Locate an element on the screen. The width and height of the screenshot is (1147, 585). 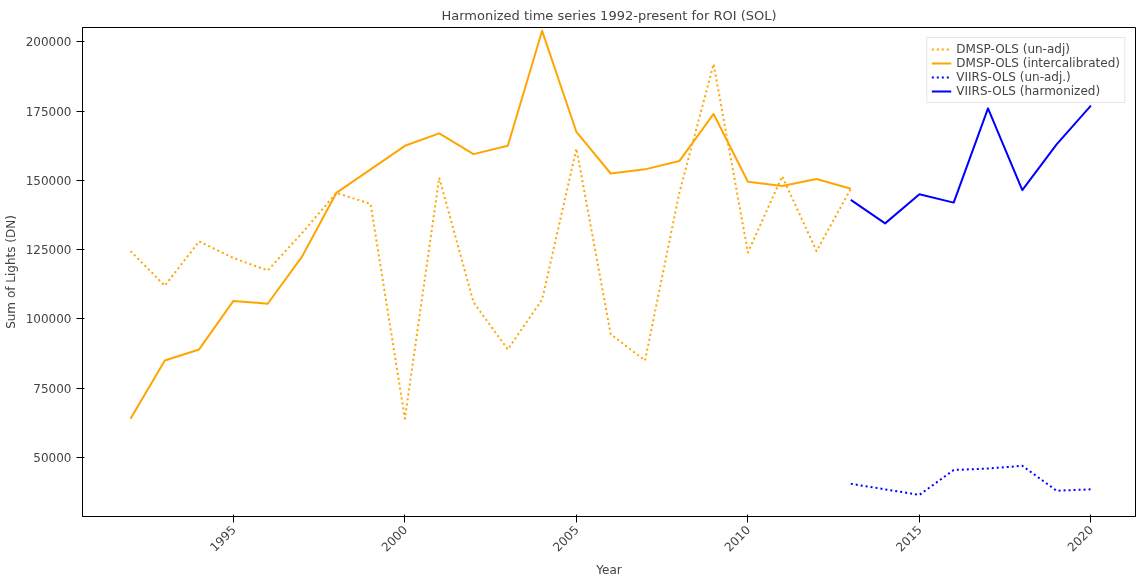
legend-label: VIIRS-OLS (un-adj.) is located at coordinates (1013, 77).